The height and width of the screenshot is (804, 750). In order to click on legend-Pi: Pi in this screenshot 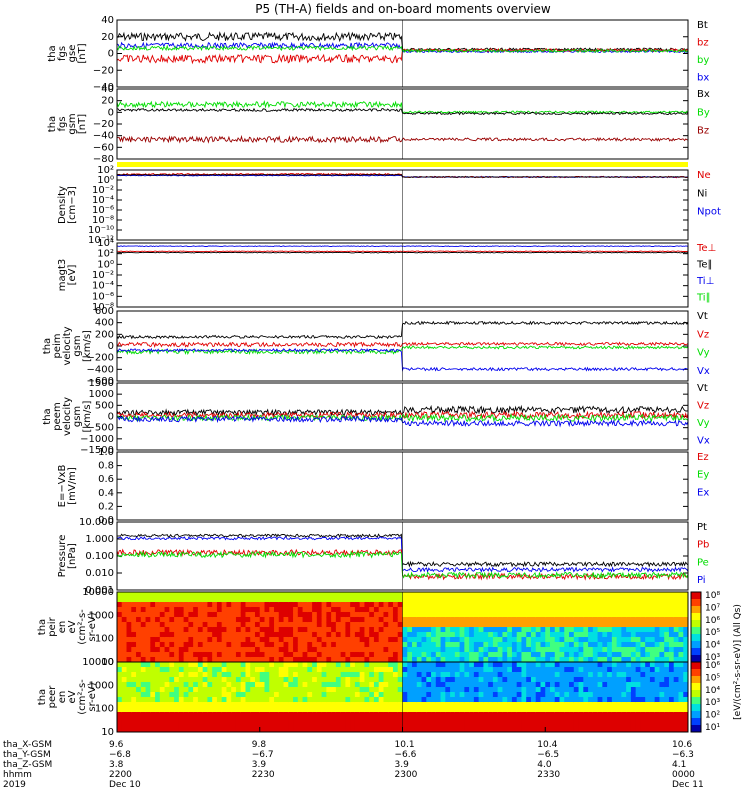, I will do `click(701, 580)`.